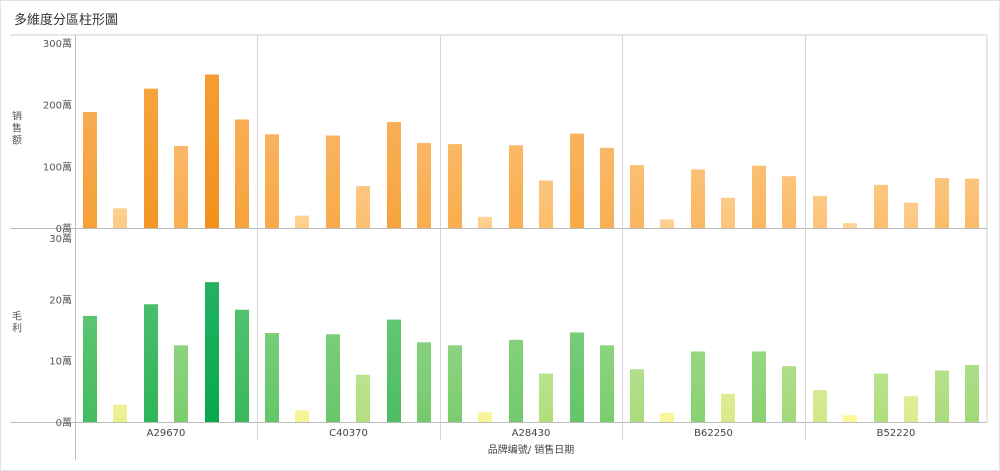 This screenshot has width=1000, height=471. Describe the element at coordinates (896, 433) in the screenshot. I see `x-category-label: B52220` at that location.